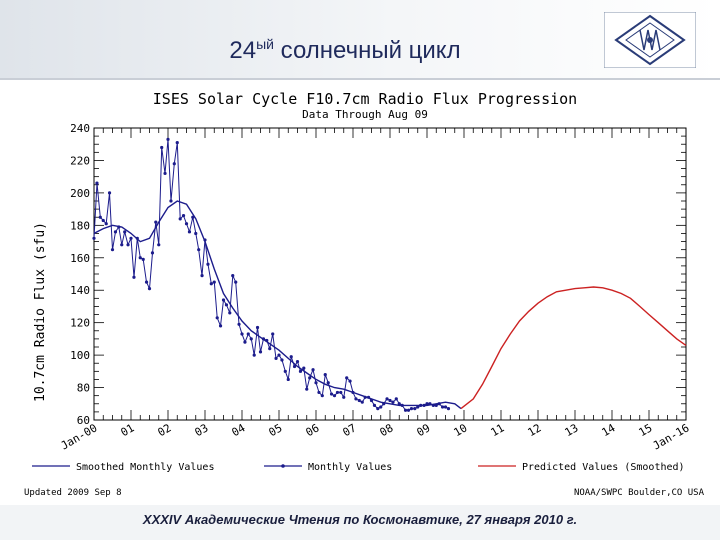 The image size is (720, 540). Describe the element at coordinates (128, 430) in the screenshot. I see `x-tick-label: 01` at that location.